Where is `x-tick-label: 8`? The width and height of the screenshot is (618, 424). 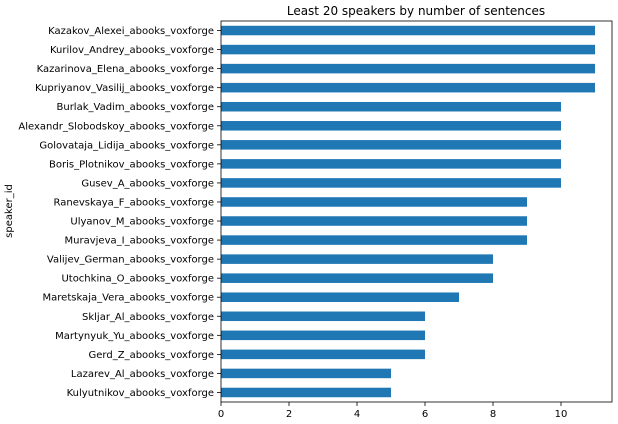 x-tick-label: 8 is located at coordinates (493, 414).